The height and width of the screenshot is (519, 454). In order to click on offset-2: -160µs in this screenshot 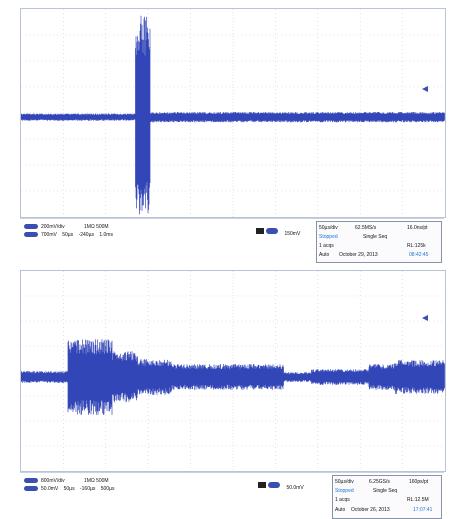, I will do `click(87, 489)`.